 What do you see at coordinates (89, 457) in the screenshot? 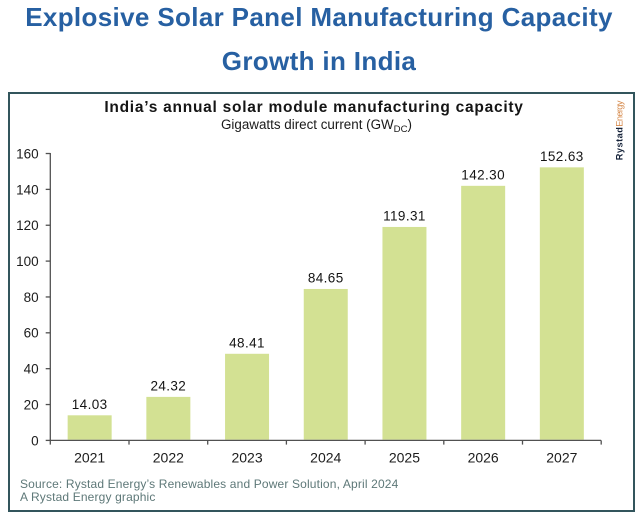
I see `svg-text: 2021` at bounding box center [89, 457].